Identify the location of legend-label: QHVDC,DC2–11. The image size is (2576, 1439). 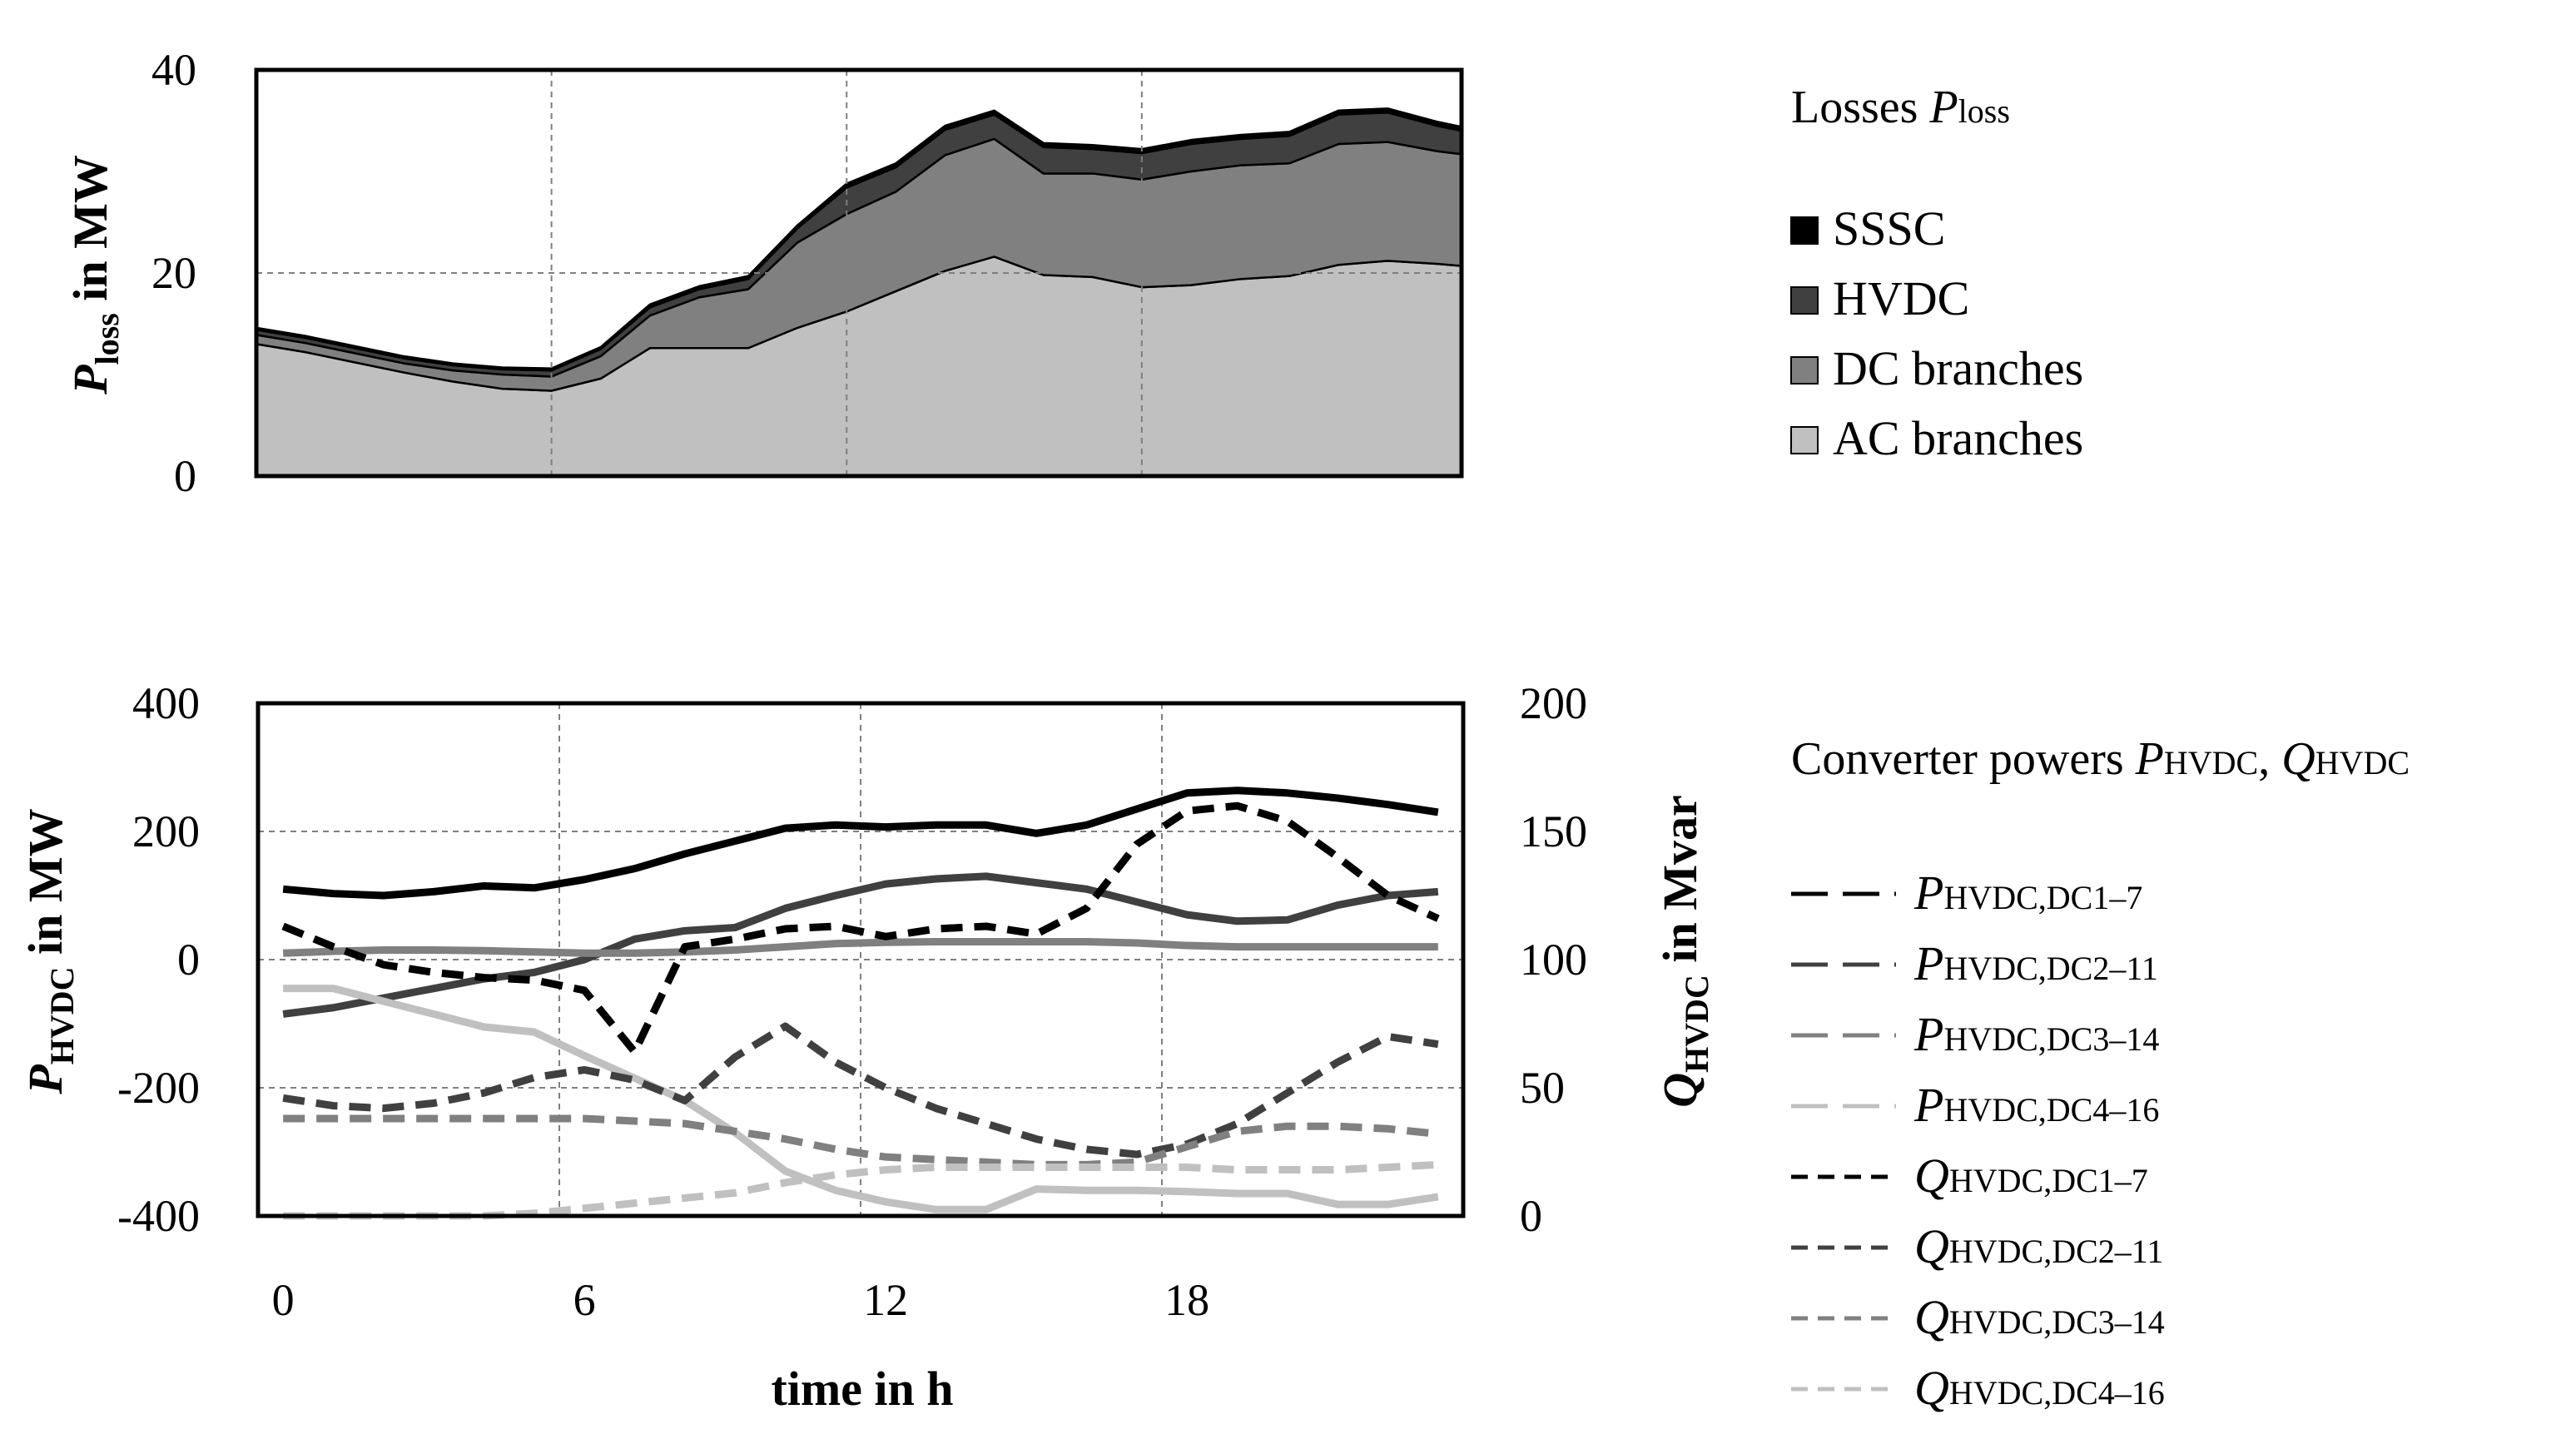
(2038, 1246).